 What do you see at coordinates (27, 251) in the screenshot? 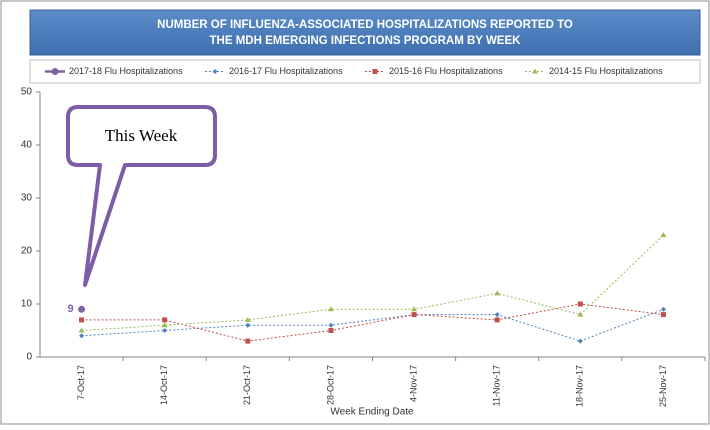
I see `y-tick-label: 20` at bounding box center [27, 251].